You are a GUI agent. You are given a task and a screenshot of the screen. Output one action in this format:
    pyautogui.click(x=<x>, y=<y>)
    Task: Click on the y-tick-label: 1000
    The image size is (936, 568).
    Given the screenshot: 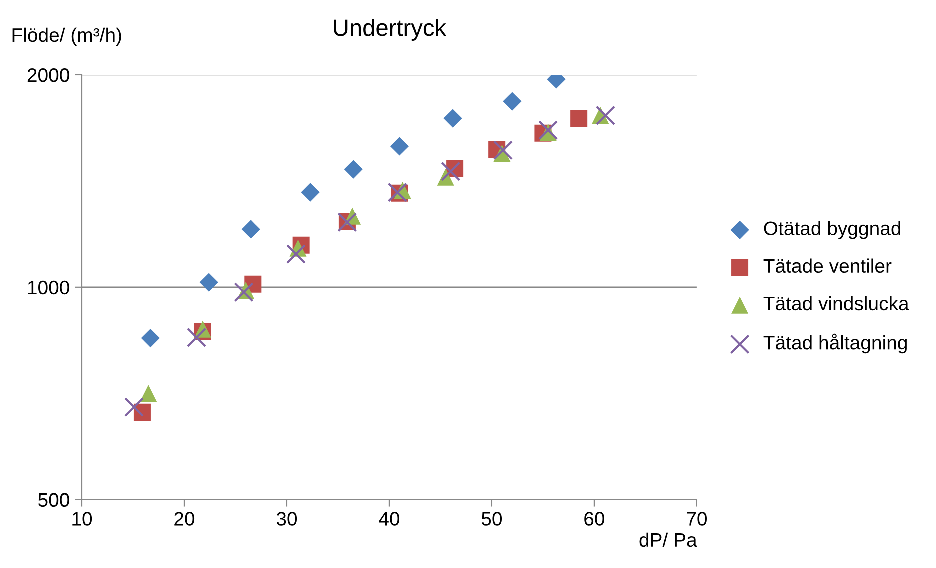 What is the action you would take?
    pyautogui.click(x=49, y=287)
    